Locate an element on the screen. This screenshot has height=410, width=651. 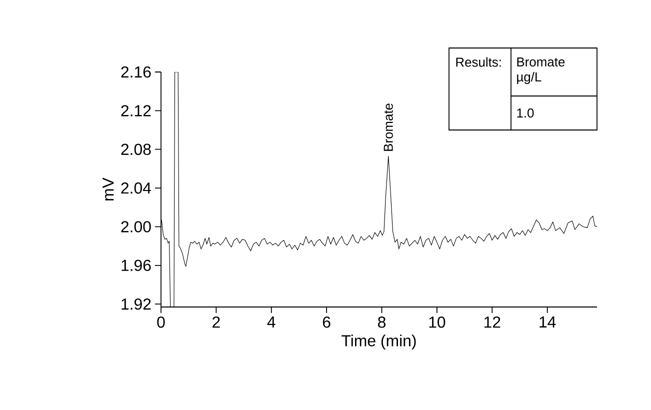
x-tick-label: 8 is located at coordinates (382, 322).